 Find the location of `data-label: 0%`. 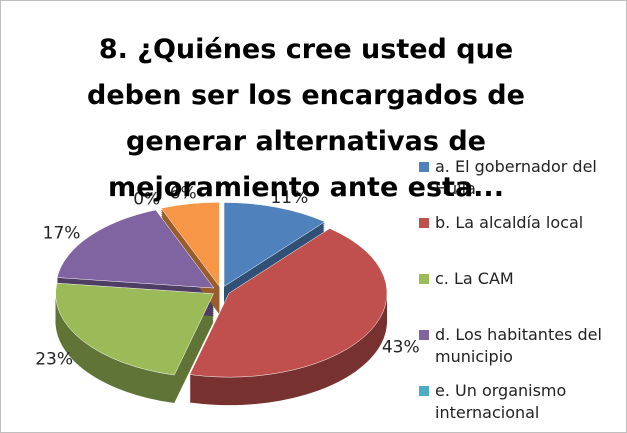

data-label: 0% is located at coordinates (146, 199).